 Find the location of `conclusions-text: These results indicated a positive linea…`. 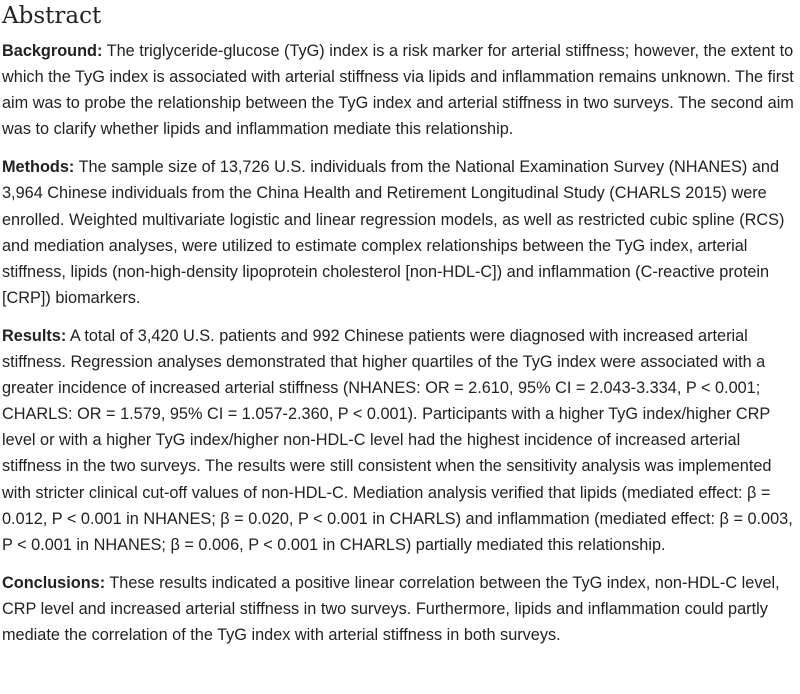

conclusions-text: These results indicated a positive linea… is located at coordinates (391, 608).